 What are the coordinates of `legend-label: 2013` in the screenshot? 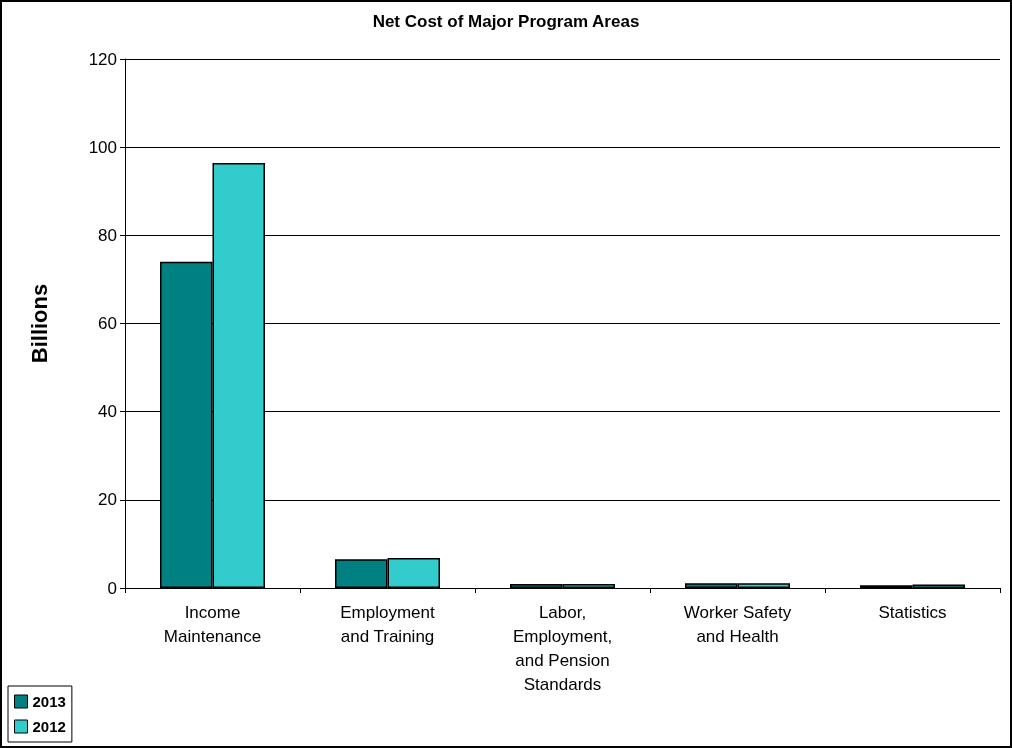 It's located at (49, 701).